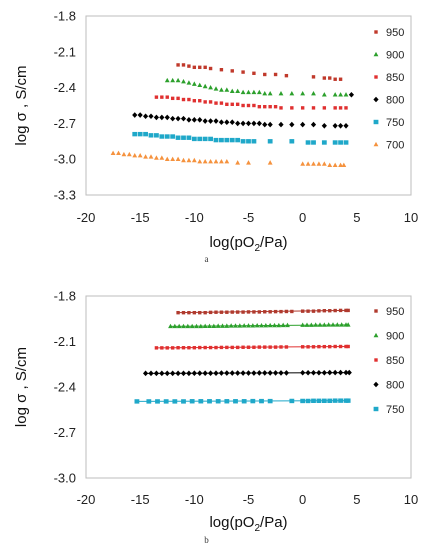  Describe the element at coordinates (389, 33) in the screenshot. I see `legend-item-950: 950` at that location.